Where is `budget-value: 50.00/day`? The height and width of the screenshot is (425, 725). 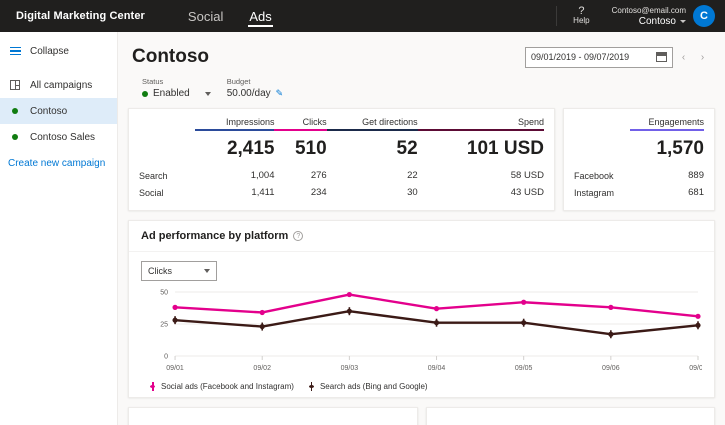
budget-value: 50.00/day is located at coordinates (248, 93).